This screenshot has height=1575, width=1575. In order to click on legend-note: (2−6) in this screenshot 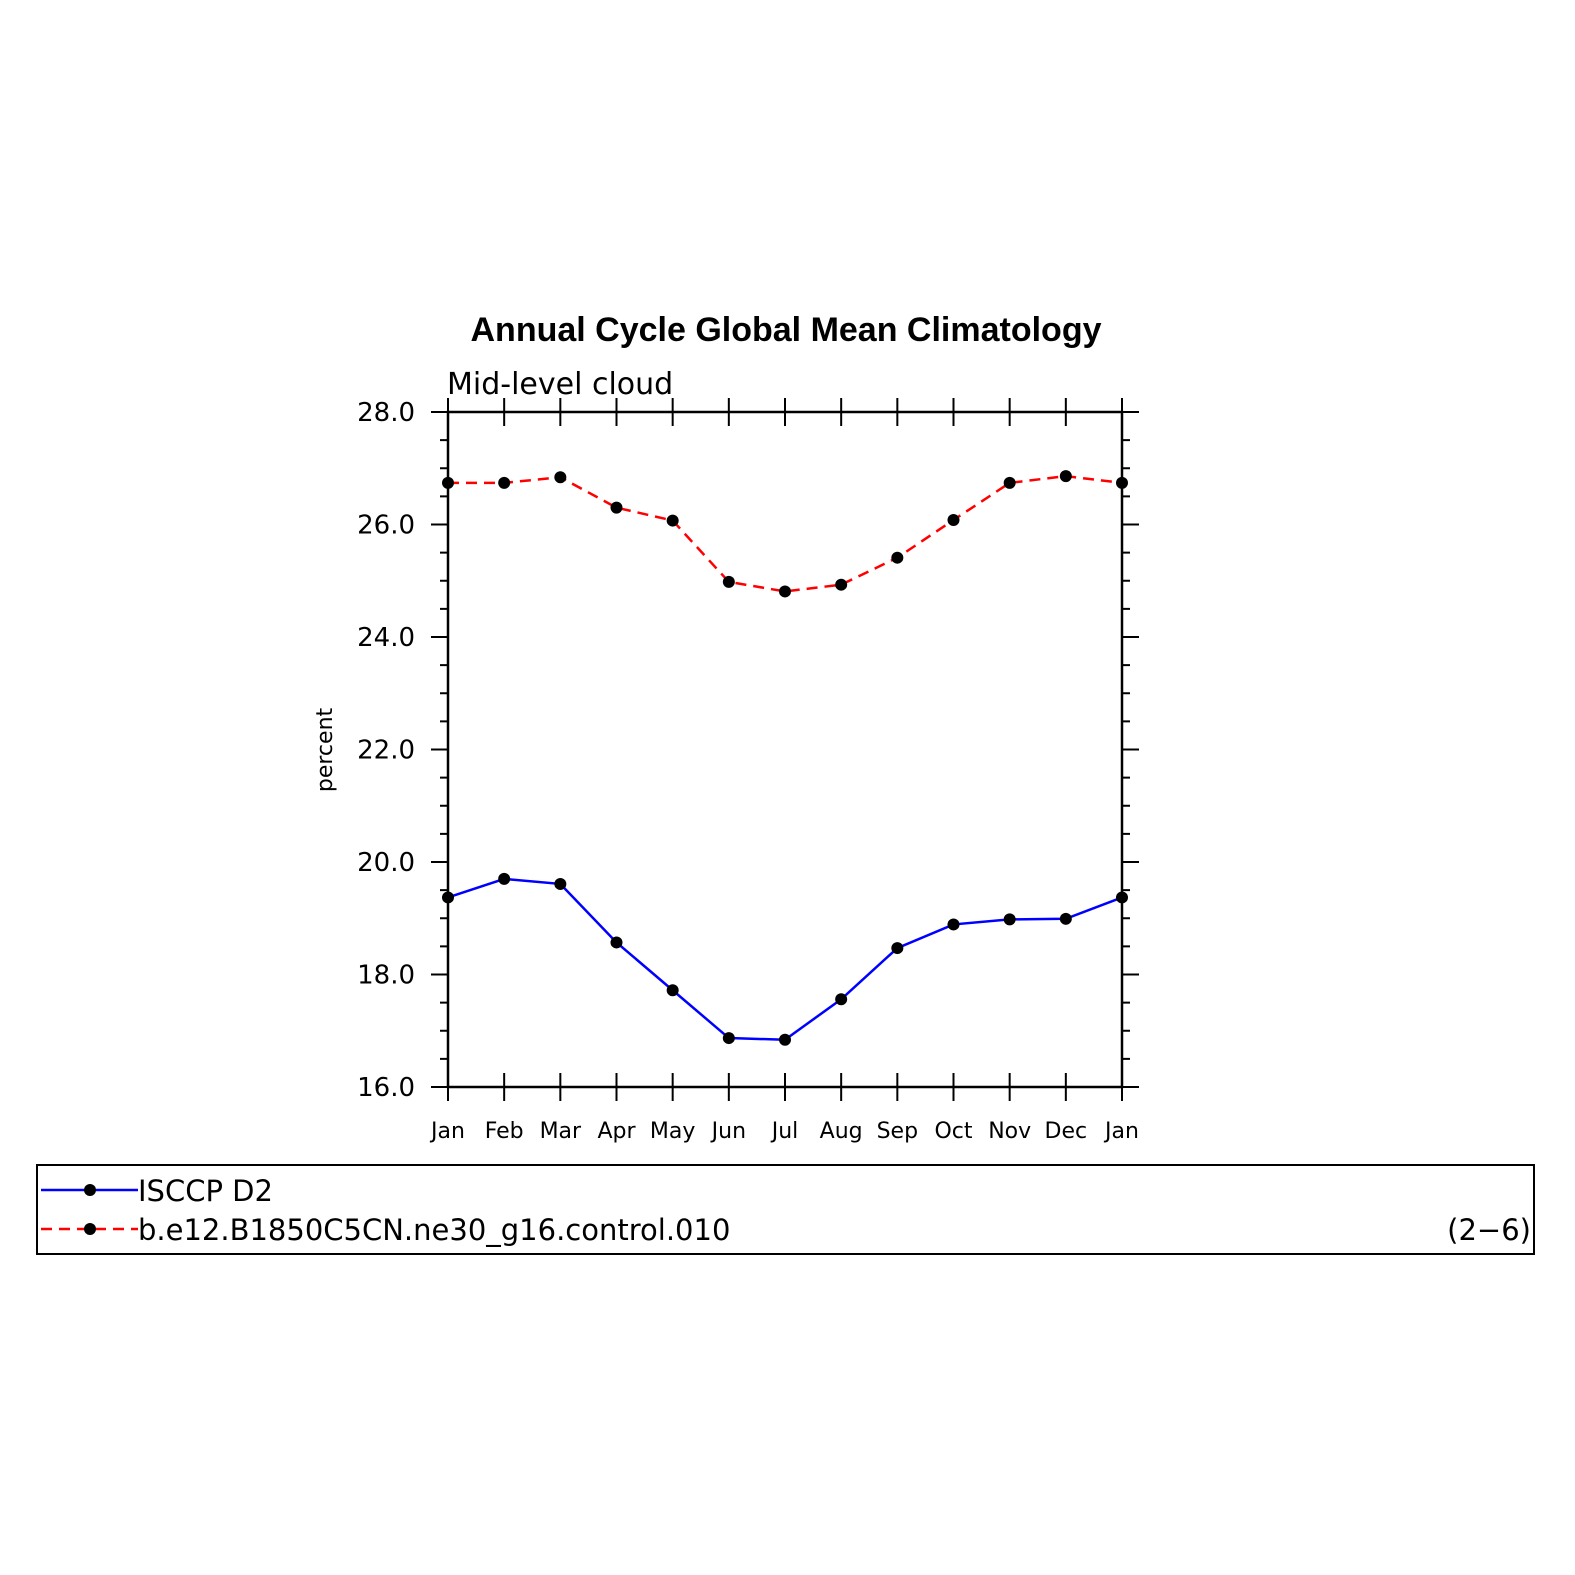, I will do `click(1489, 1230)`.